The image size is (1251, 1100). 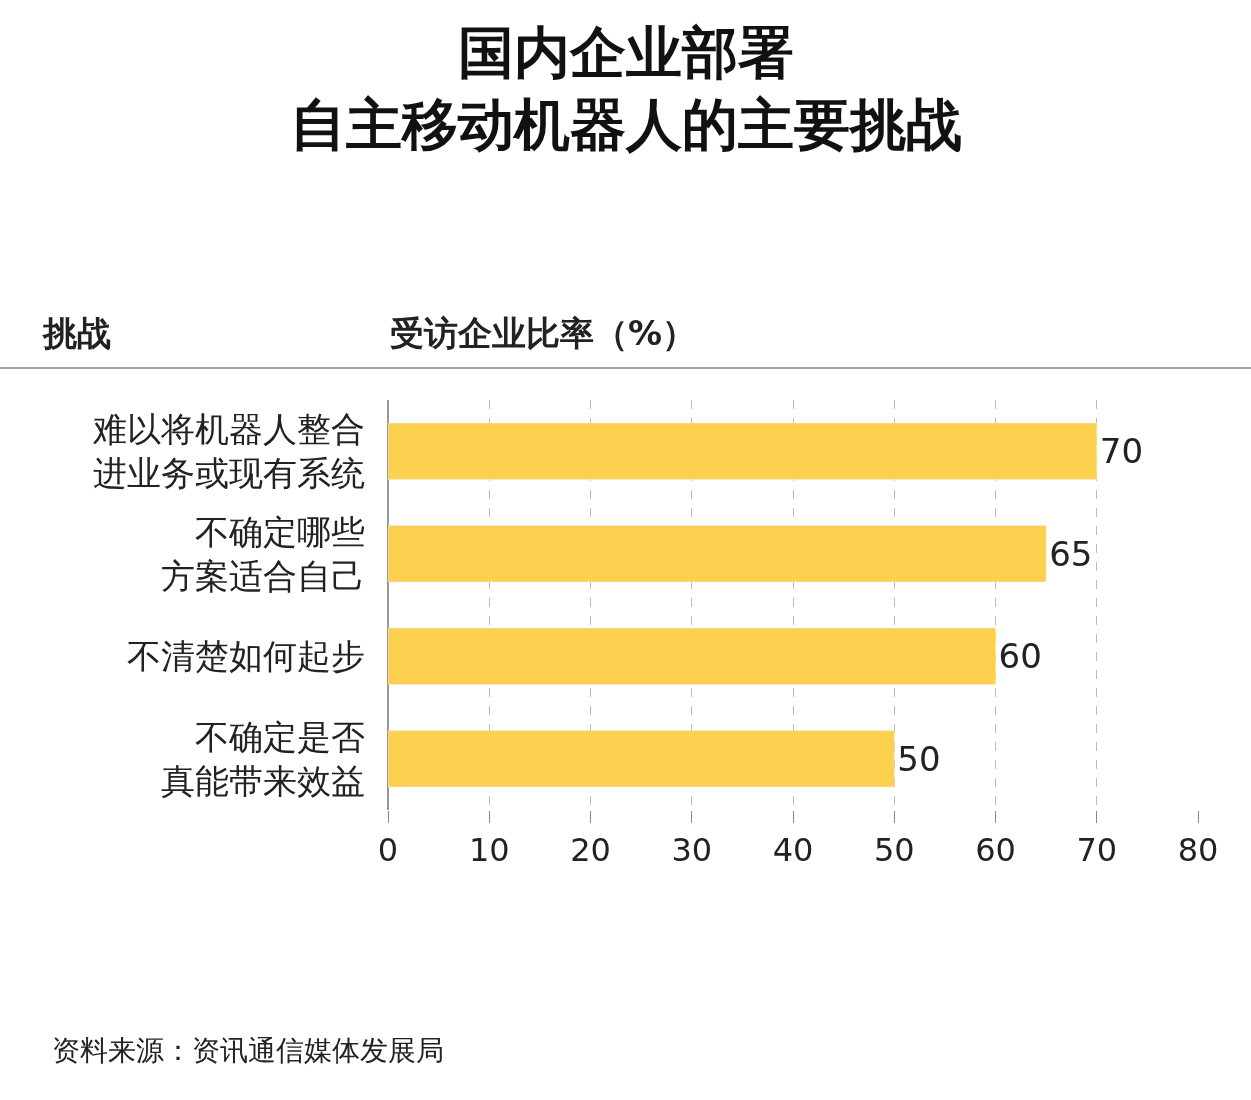 What do you see at coordinates (919, 758) in the screenshot?
I see `data-label: 50` at bounding box center [919, 758].